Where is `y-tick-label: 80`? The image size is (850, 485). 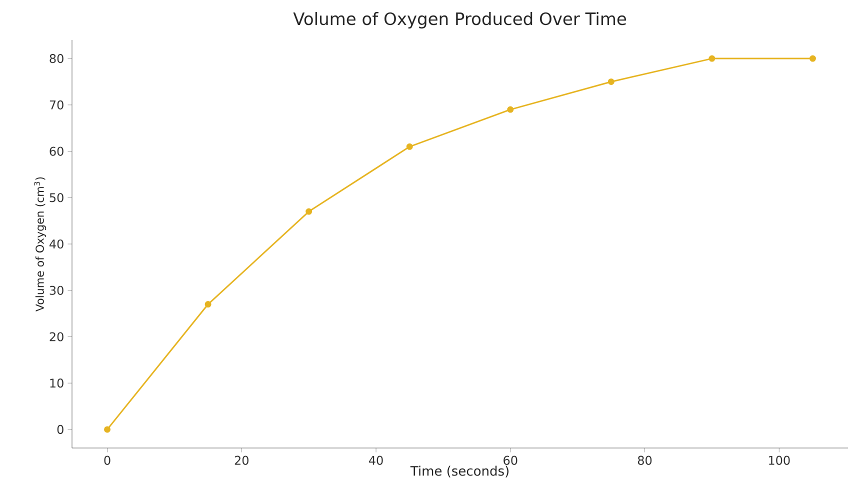
y-tick-label: 80 is located at coordinates (57, 59).